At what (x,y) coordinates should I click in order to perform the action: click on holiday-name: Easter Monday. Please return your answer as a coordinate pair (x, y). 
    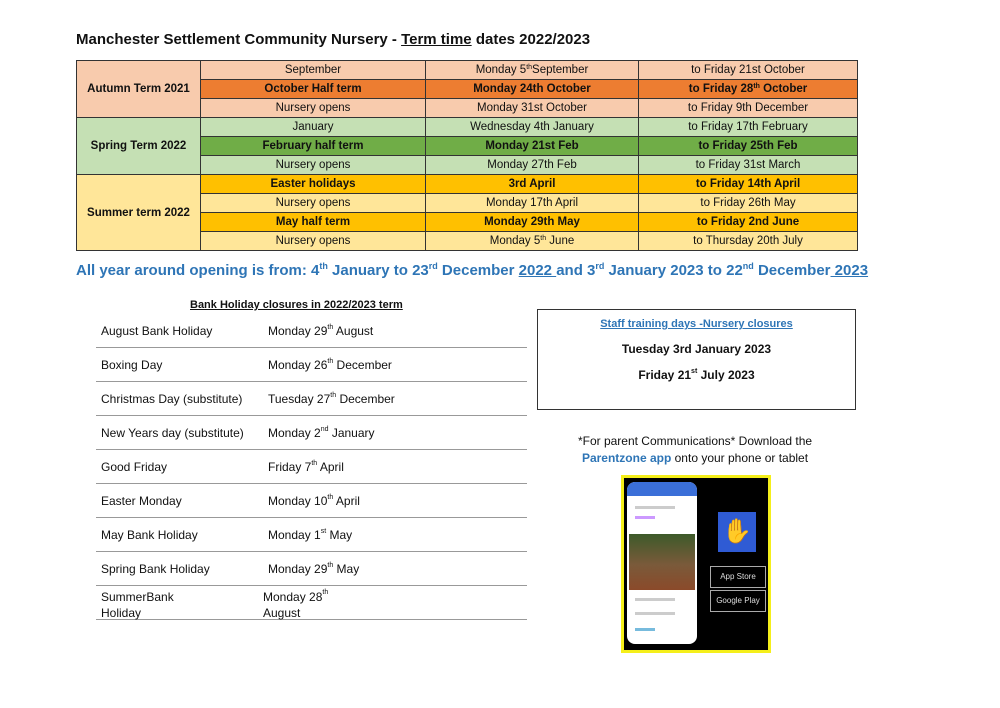
    Looking at the image, I should click on (141, 501).